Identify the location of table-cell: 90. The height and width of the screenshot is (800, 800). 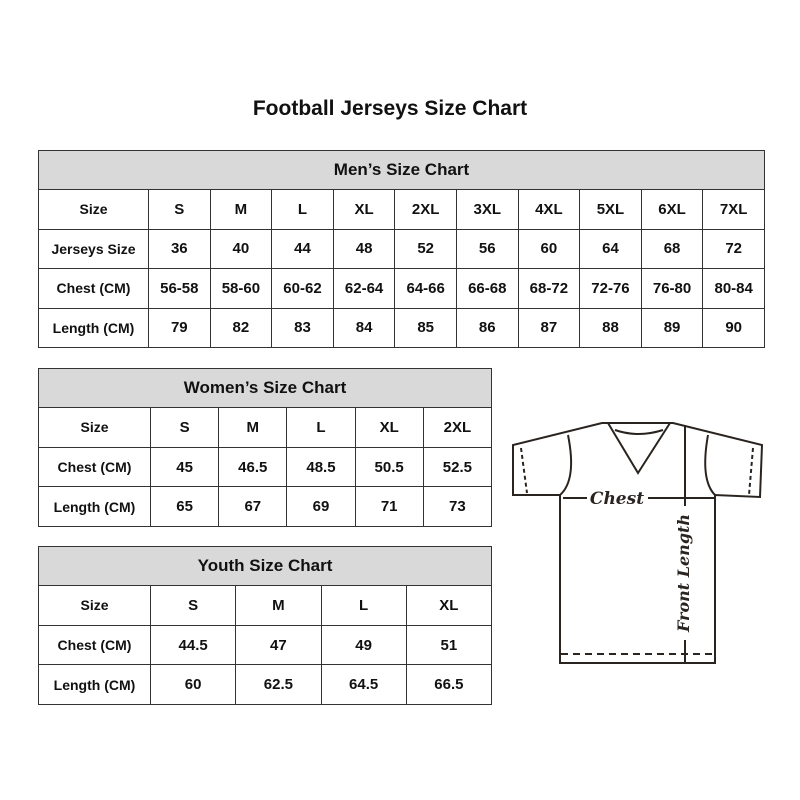
(733, 327).